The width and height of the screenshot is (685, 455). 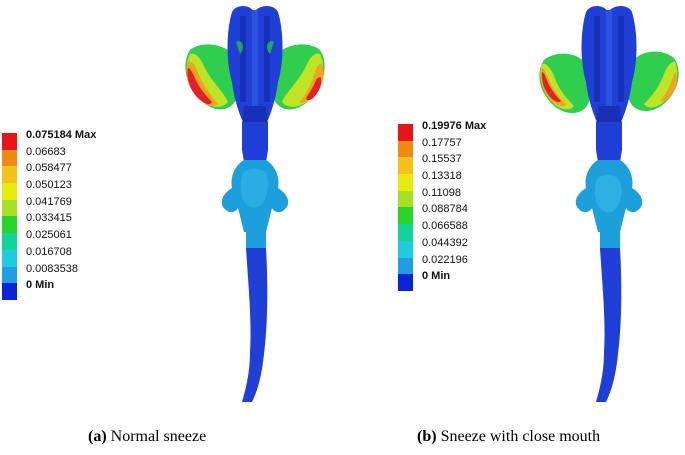 I want to click on caption-text: Sneeze with close mouth, so click(x=520, y=436).